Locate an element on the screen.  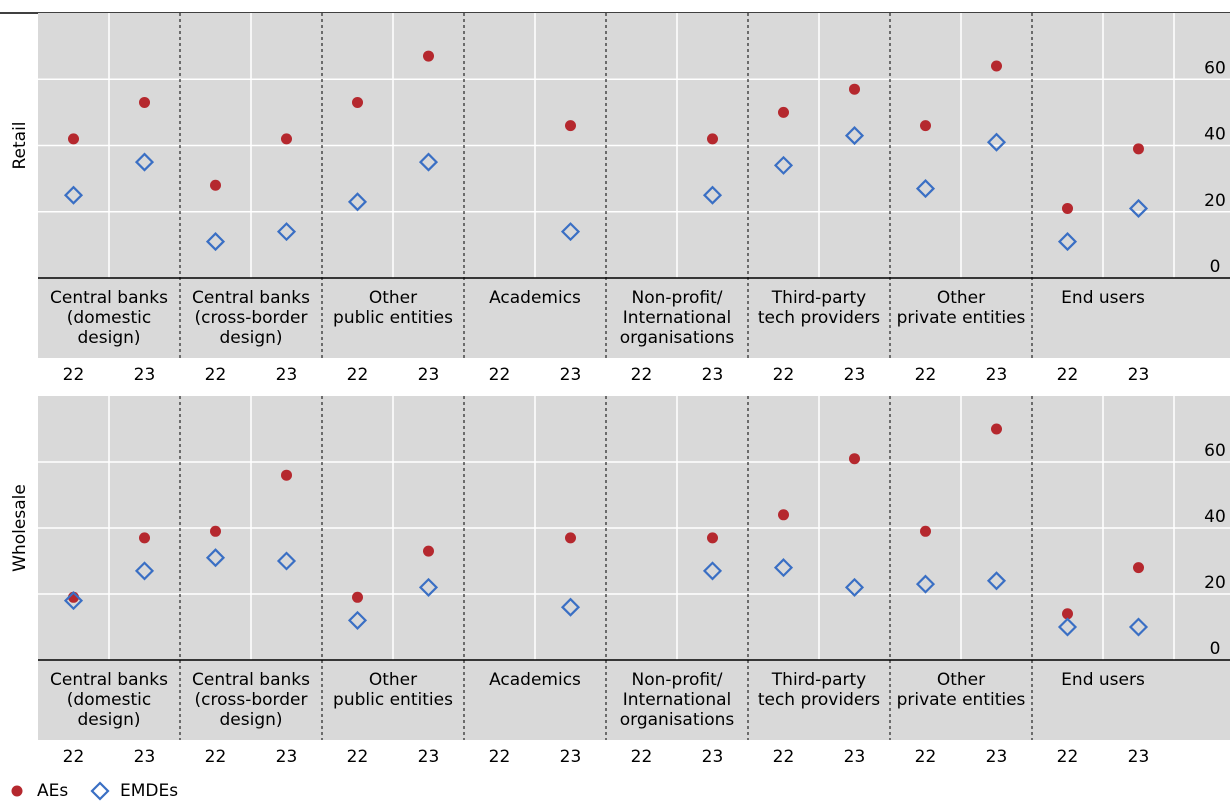
group-label: International is located at coordinates (677, 318).